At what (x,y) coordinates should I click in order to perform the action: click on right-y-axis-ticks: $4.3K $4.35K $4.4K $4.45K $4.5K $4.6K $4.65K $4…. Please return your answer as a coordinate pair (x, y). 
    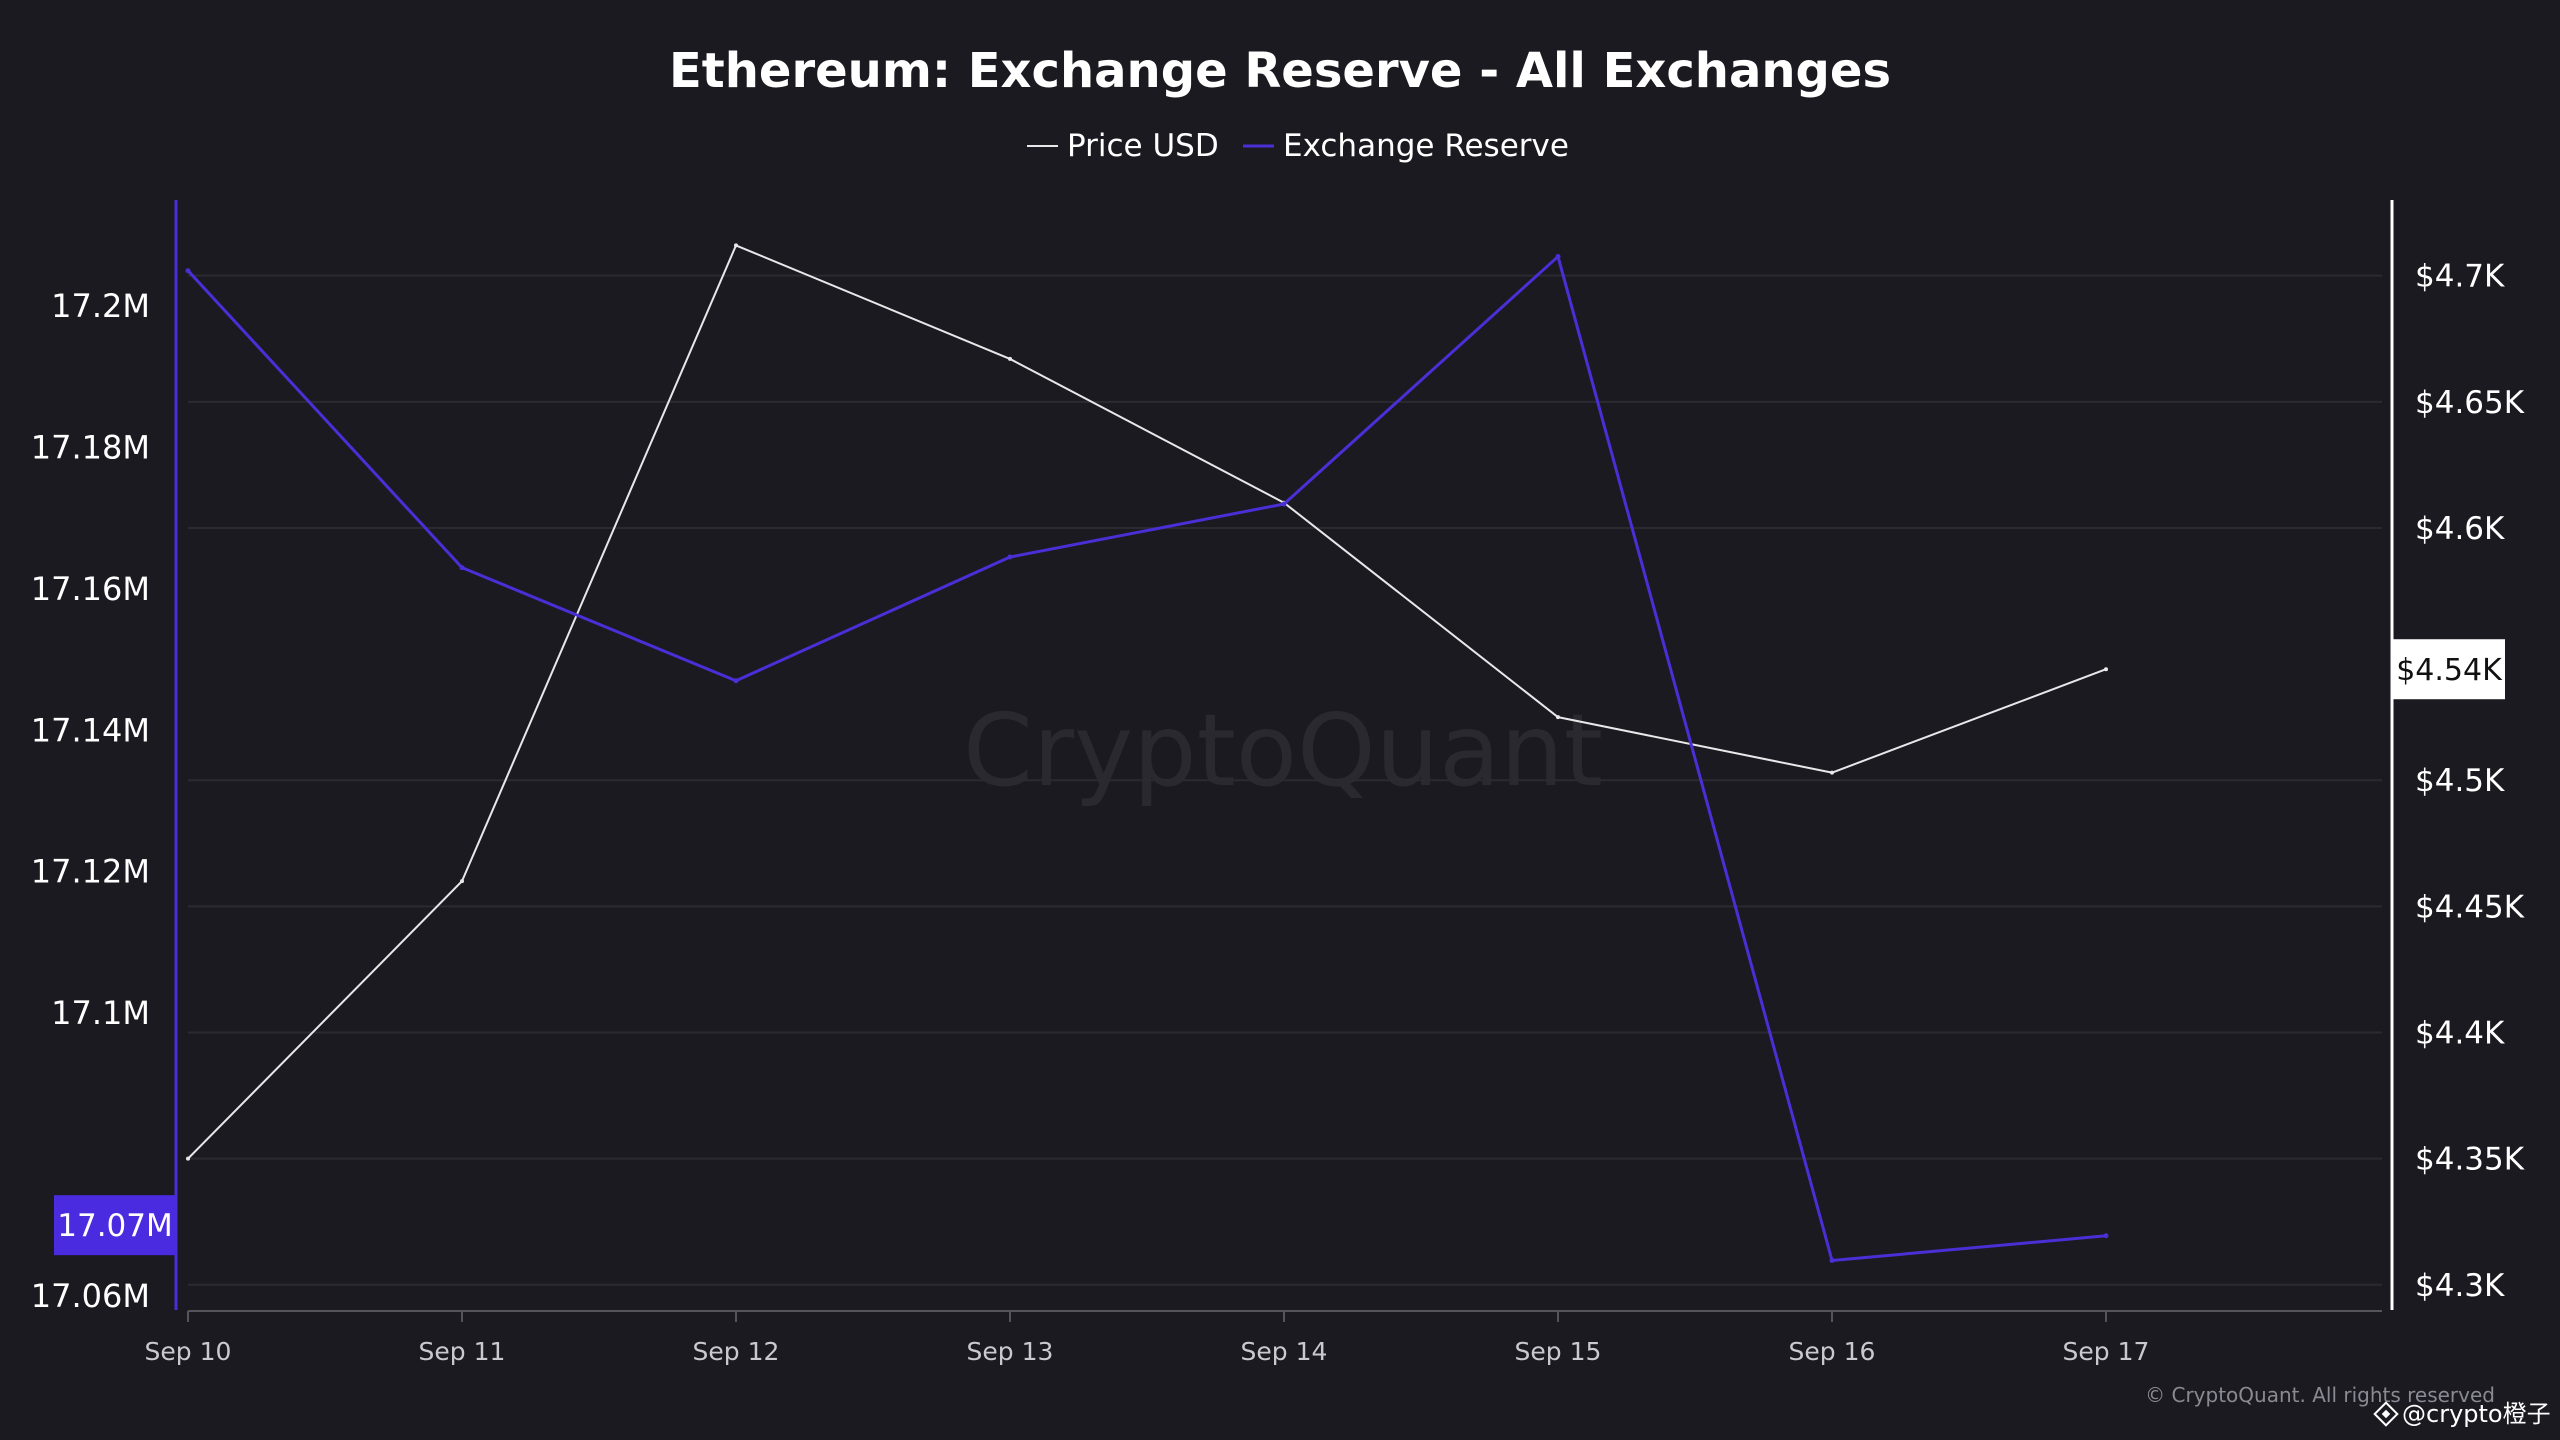
    Looking at the image, I should click on (2470, 781).